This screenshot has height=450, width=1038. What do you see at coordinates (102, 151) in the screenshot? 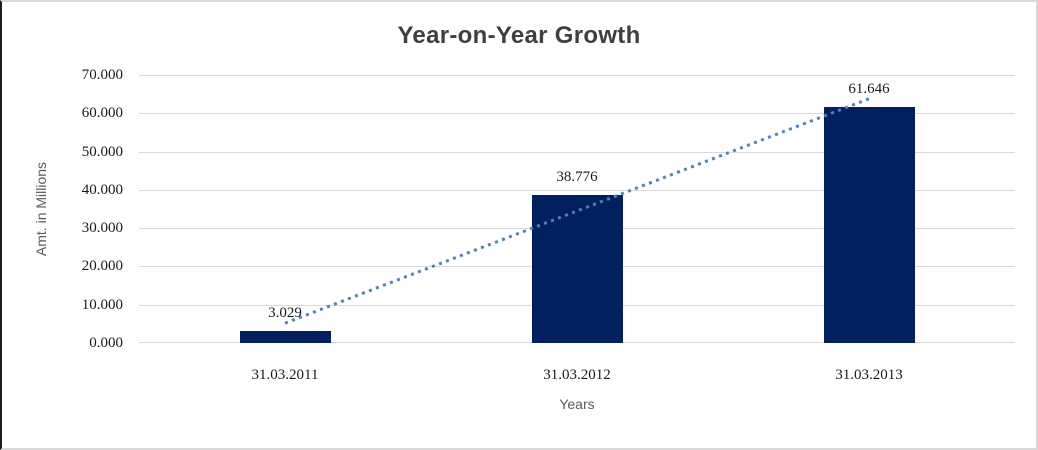
I see `y-tick-label: 50.000` at bounding box center [102, 151].